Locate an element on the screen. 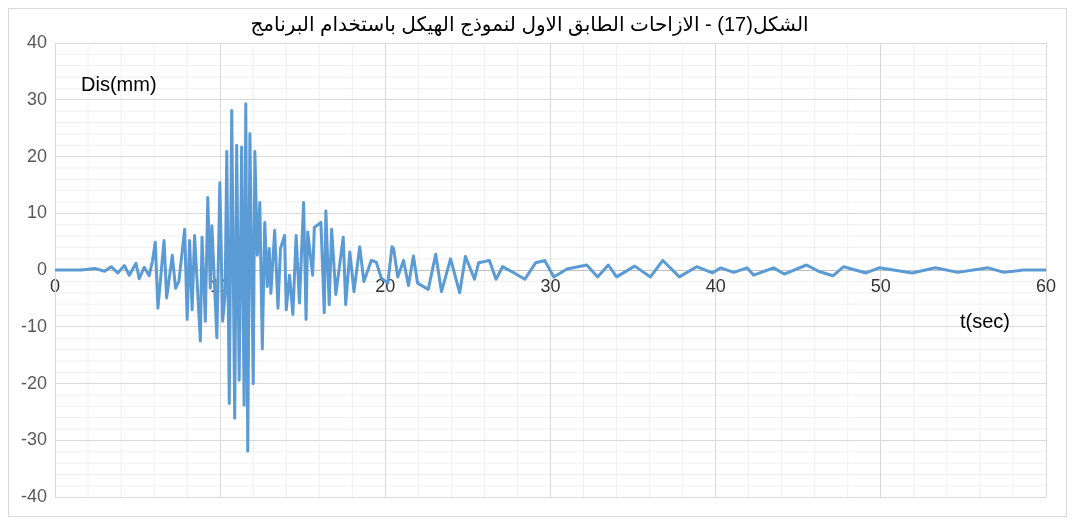 The image size is (1075, 525). x-tick-label: 60 is located at coordinates (1046, 285).